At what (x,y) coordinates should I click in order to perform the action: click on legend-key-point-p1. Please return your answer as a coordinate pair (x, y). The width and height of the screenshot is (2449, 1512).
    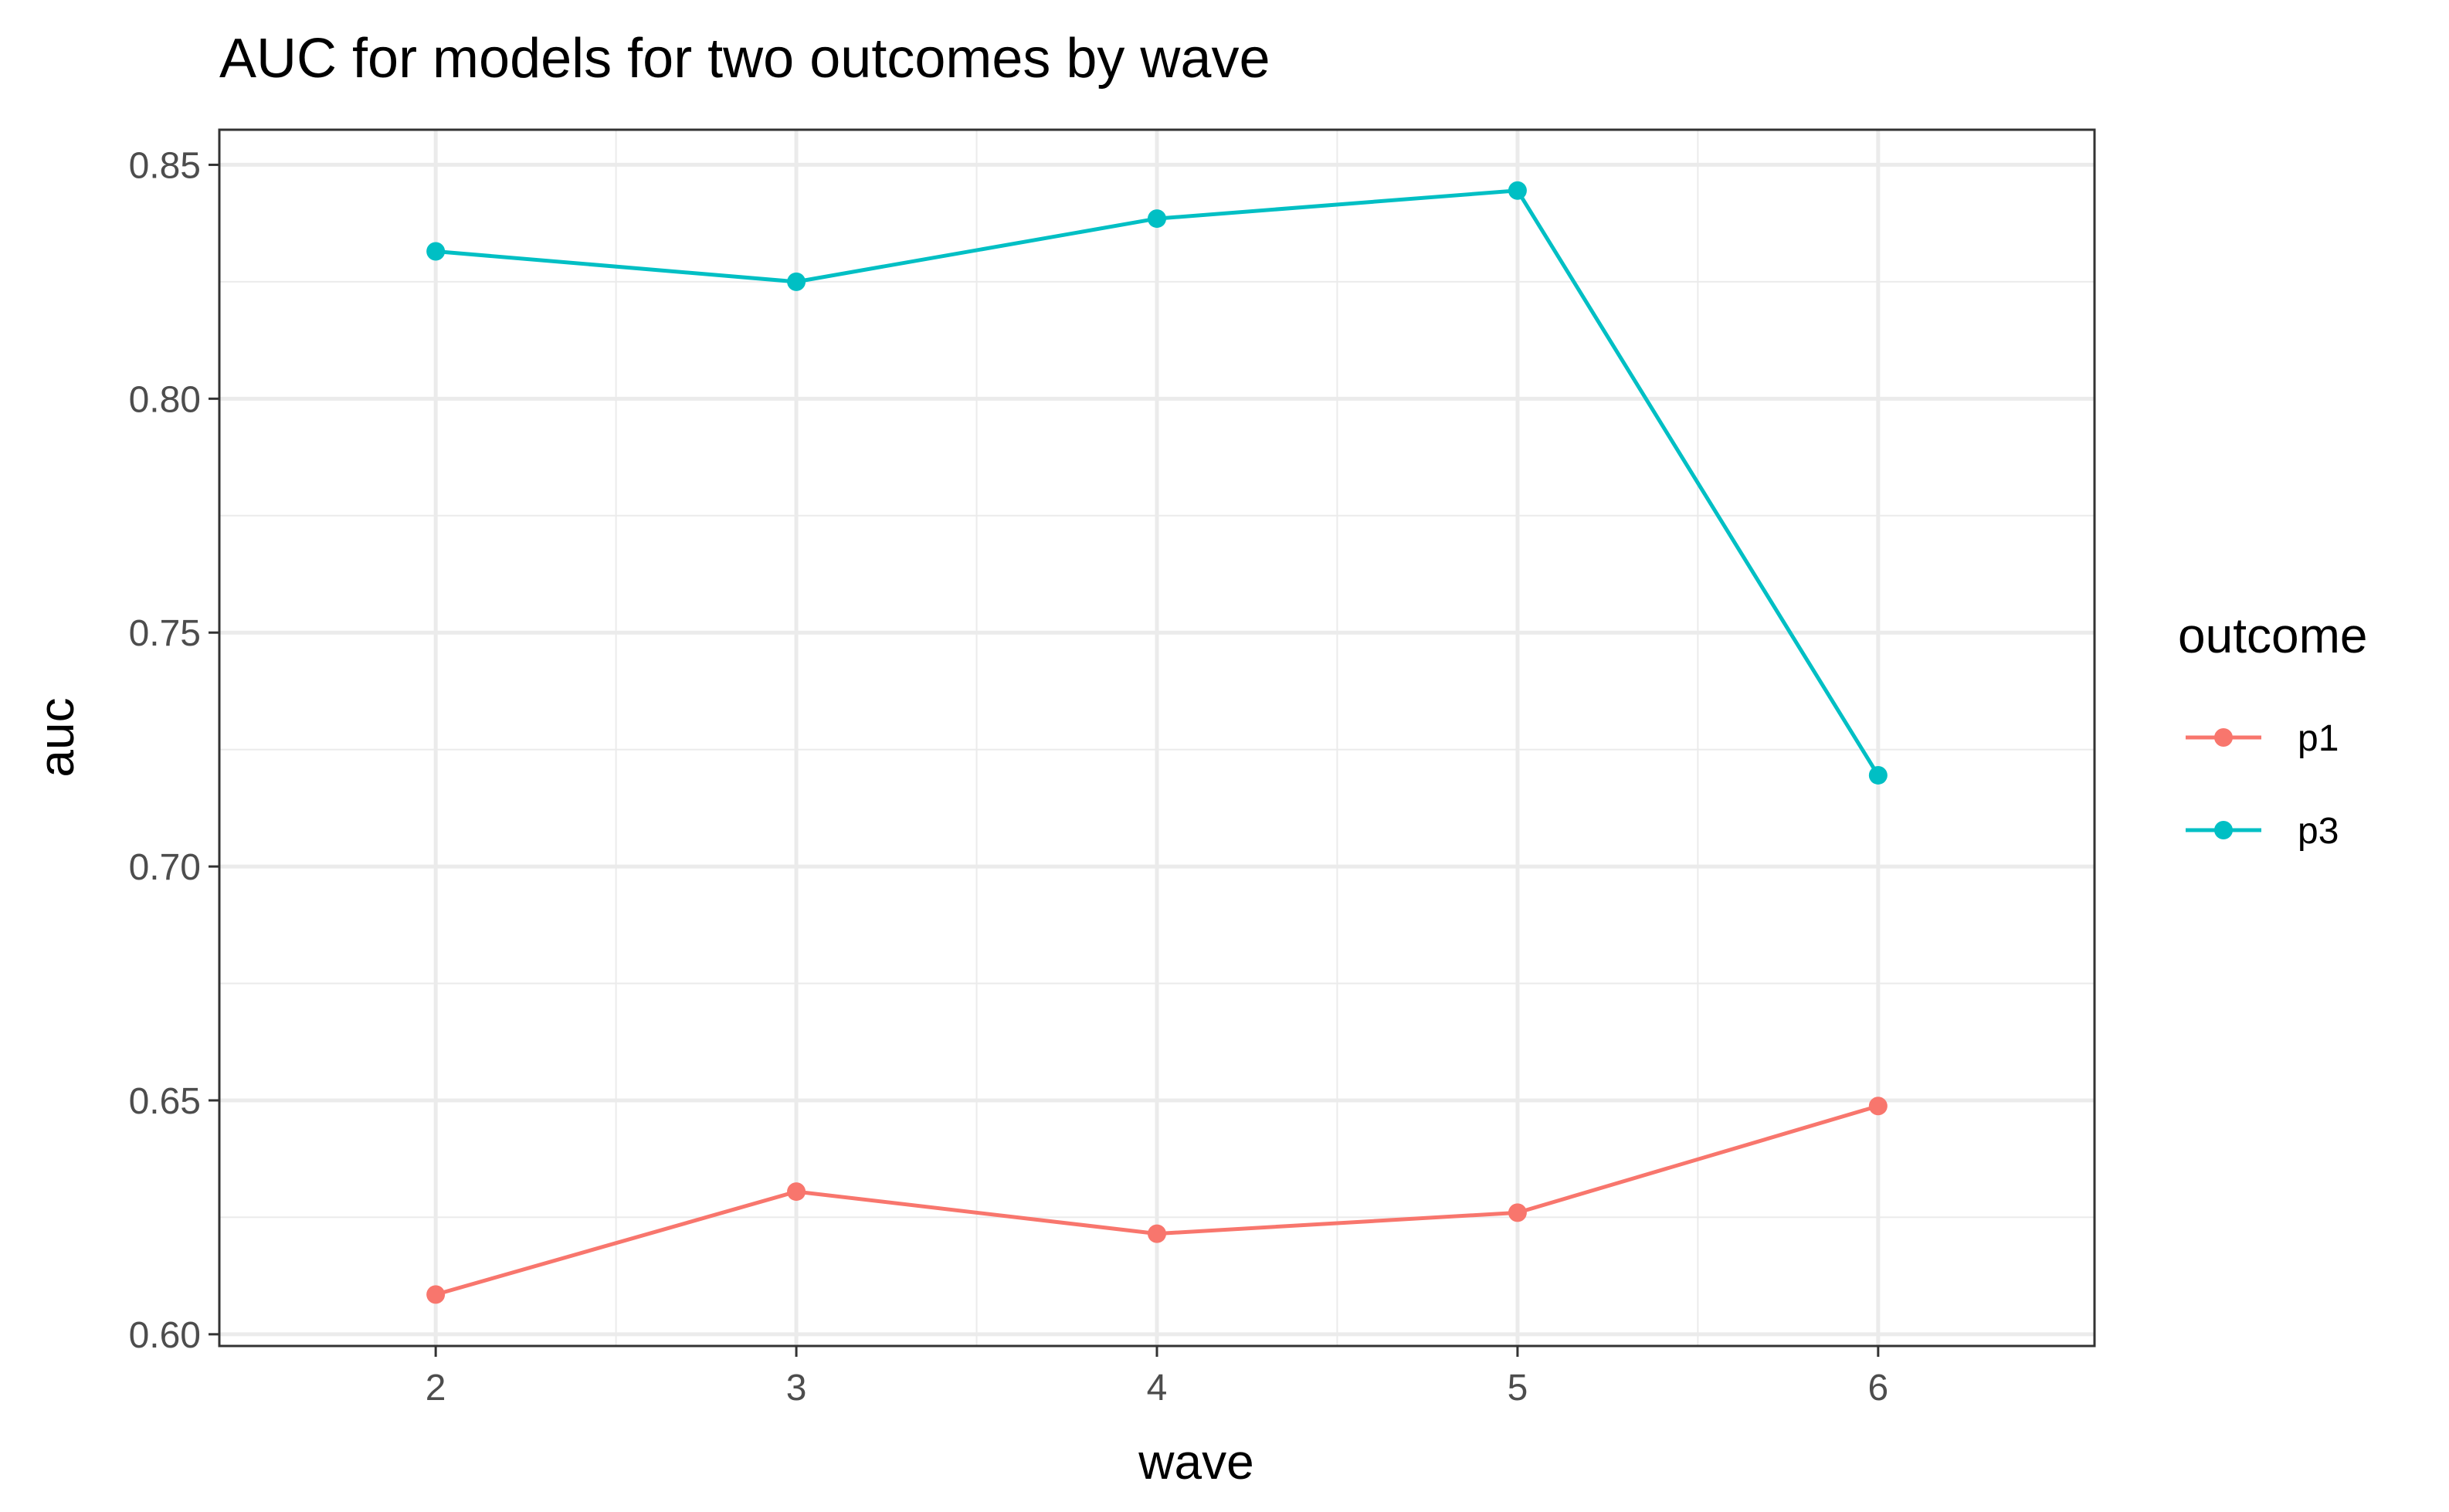
    Looking at the image, I should click on (2223, 737).